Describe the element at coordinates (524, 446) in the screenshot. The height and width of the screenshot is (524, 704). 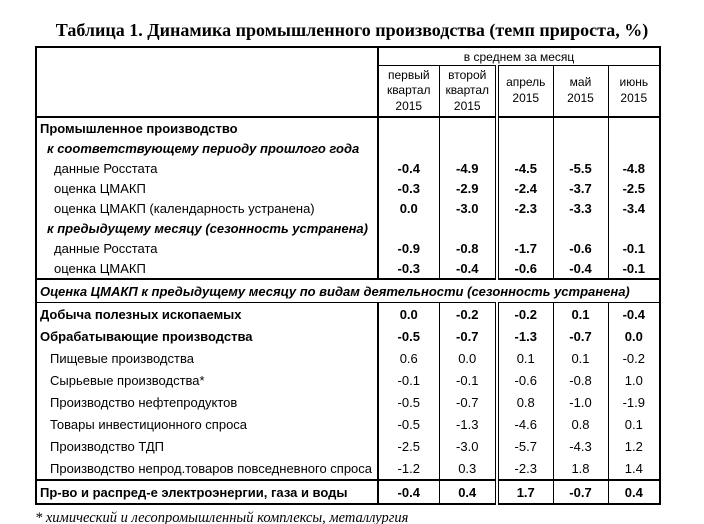
I see `value-cell: -5.7` at that location.